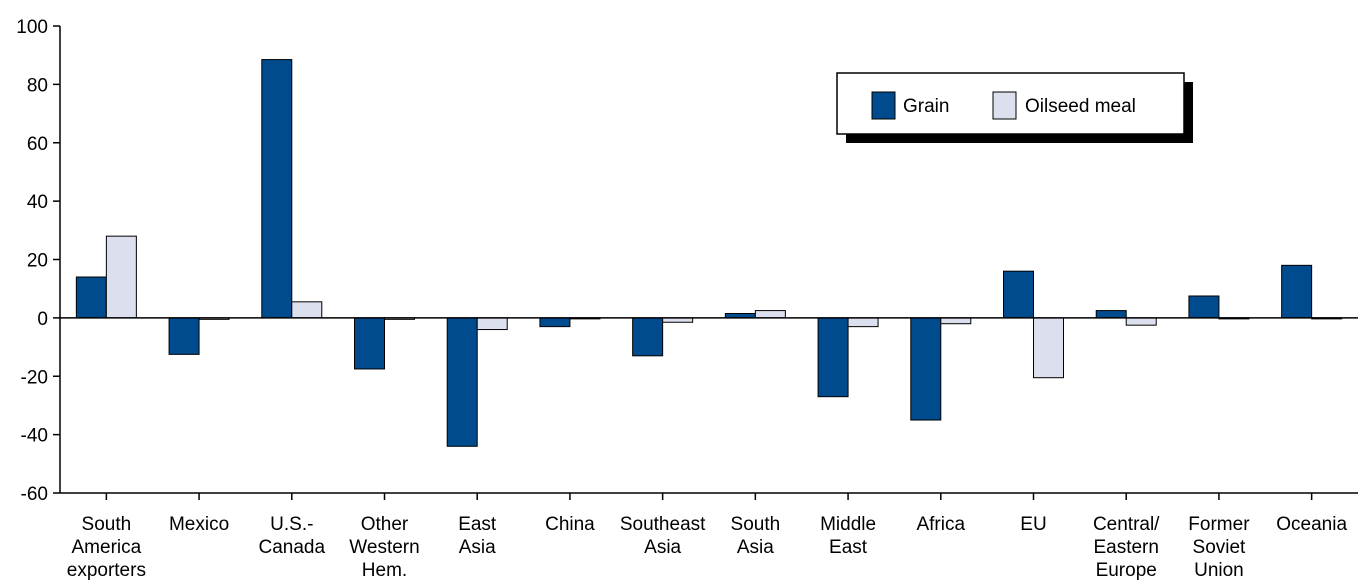 Image resolution: width=1361 pixels, height=586 pixels. Describe the element at coordinates (384, 547) in the screenshot. I see `x-category-label: Western` at that location.